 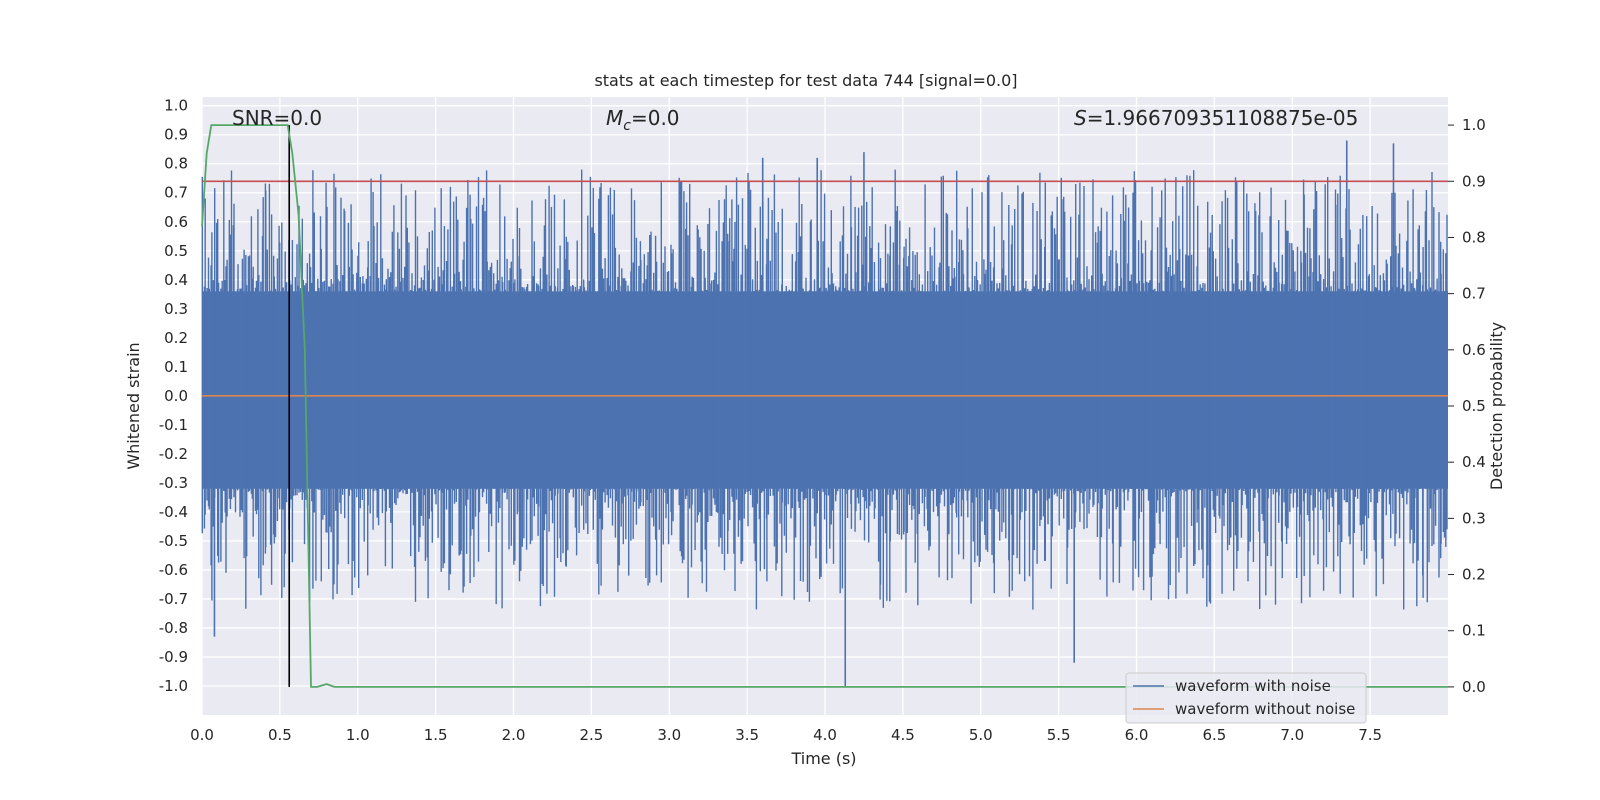 I want to click on y-tick-label: -0.1, so click(x=173, y=425).